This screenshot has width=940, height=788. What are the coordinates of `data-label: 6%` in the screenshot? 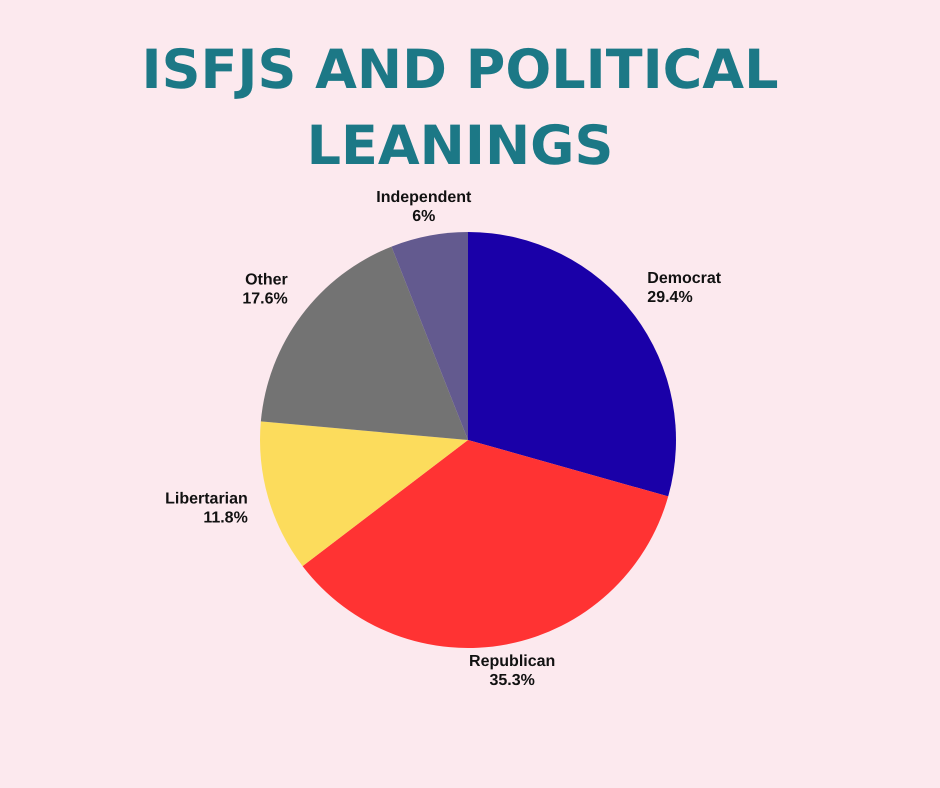 It's located at (424, 217).